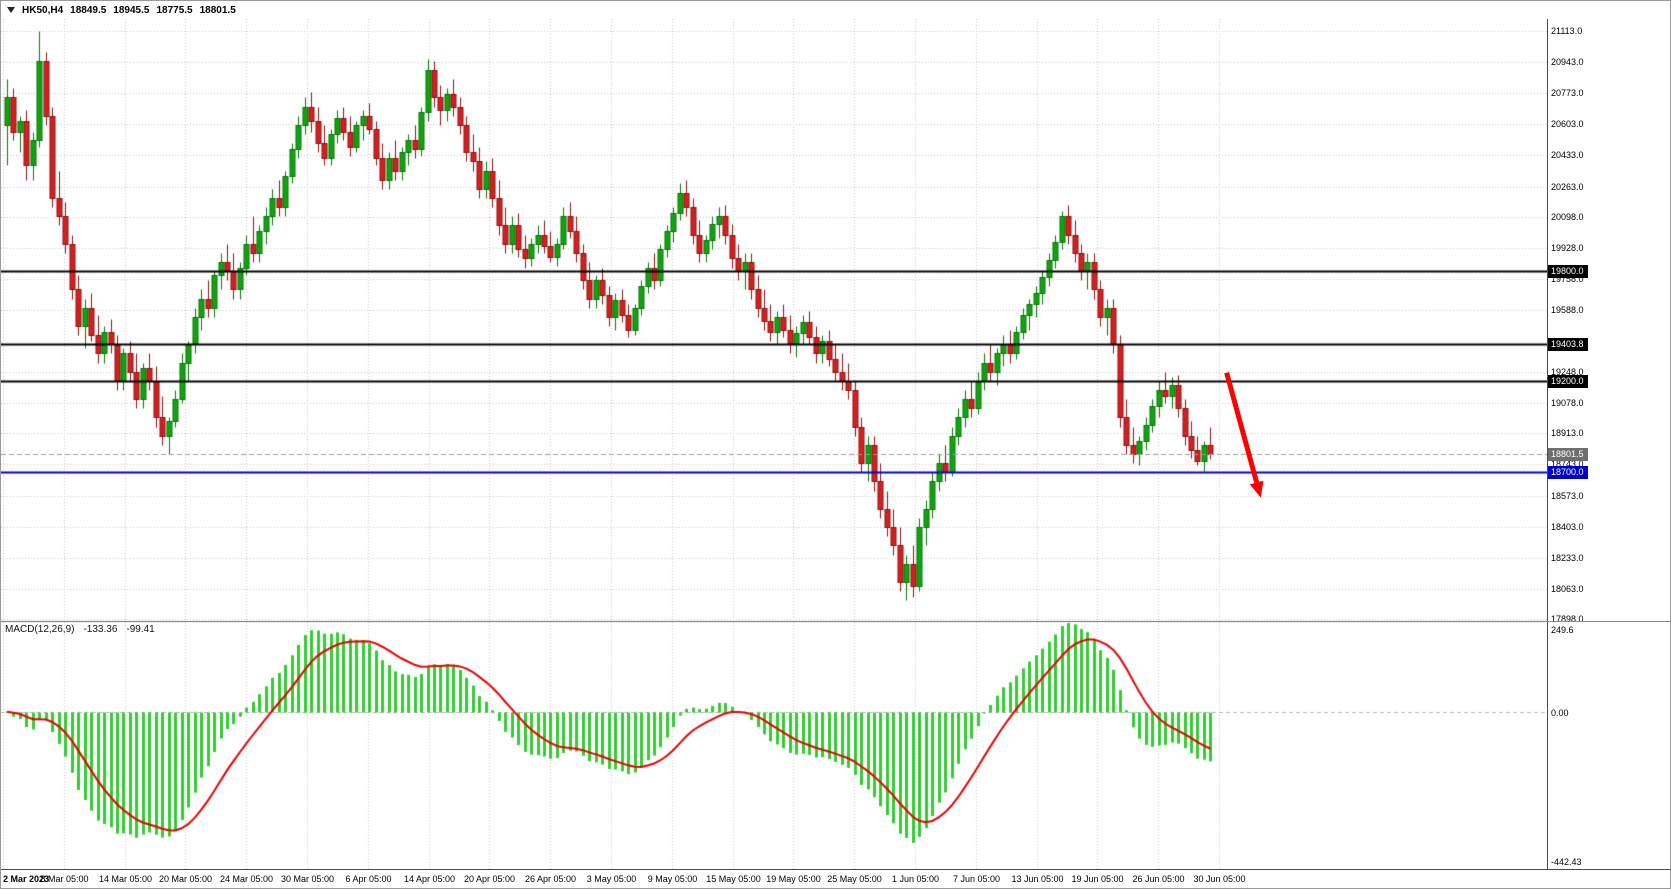 This screenshot has height=889, width=1671. I want to click on price-level-tag: 18700.0, so click(1568, 473).